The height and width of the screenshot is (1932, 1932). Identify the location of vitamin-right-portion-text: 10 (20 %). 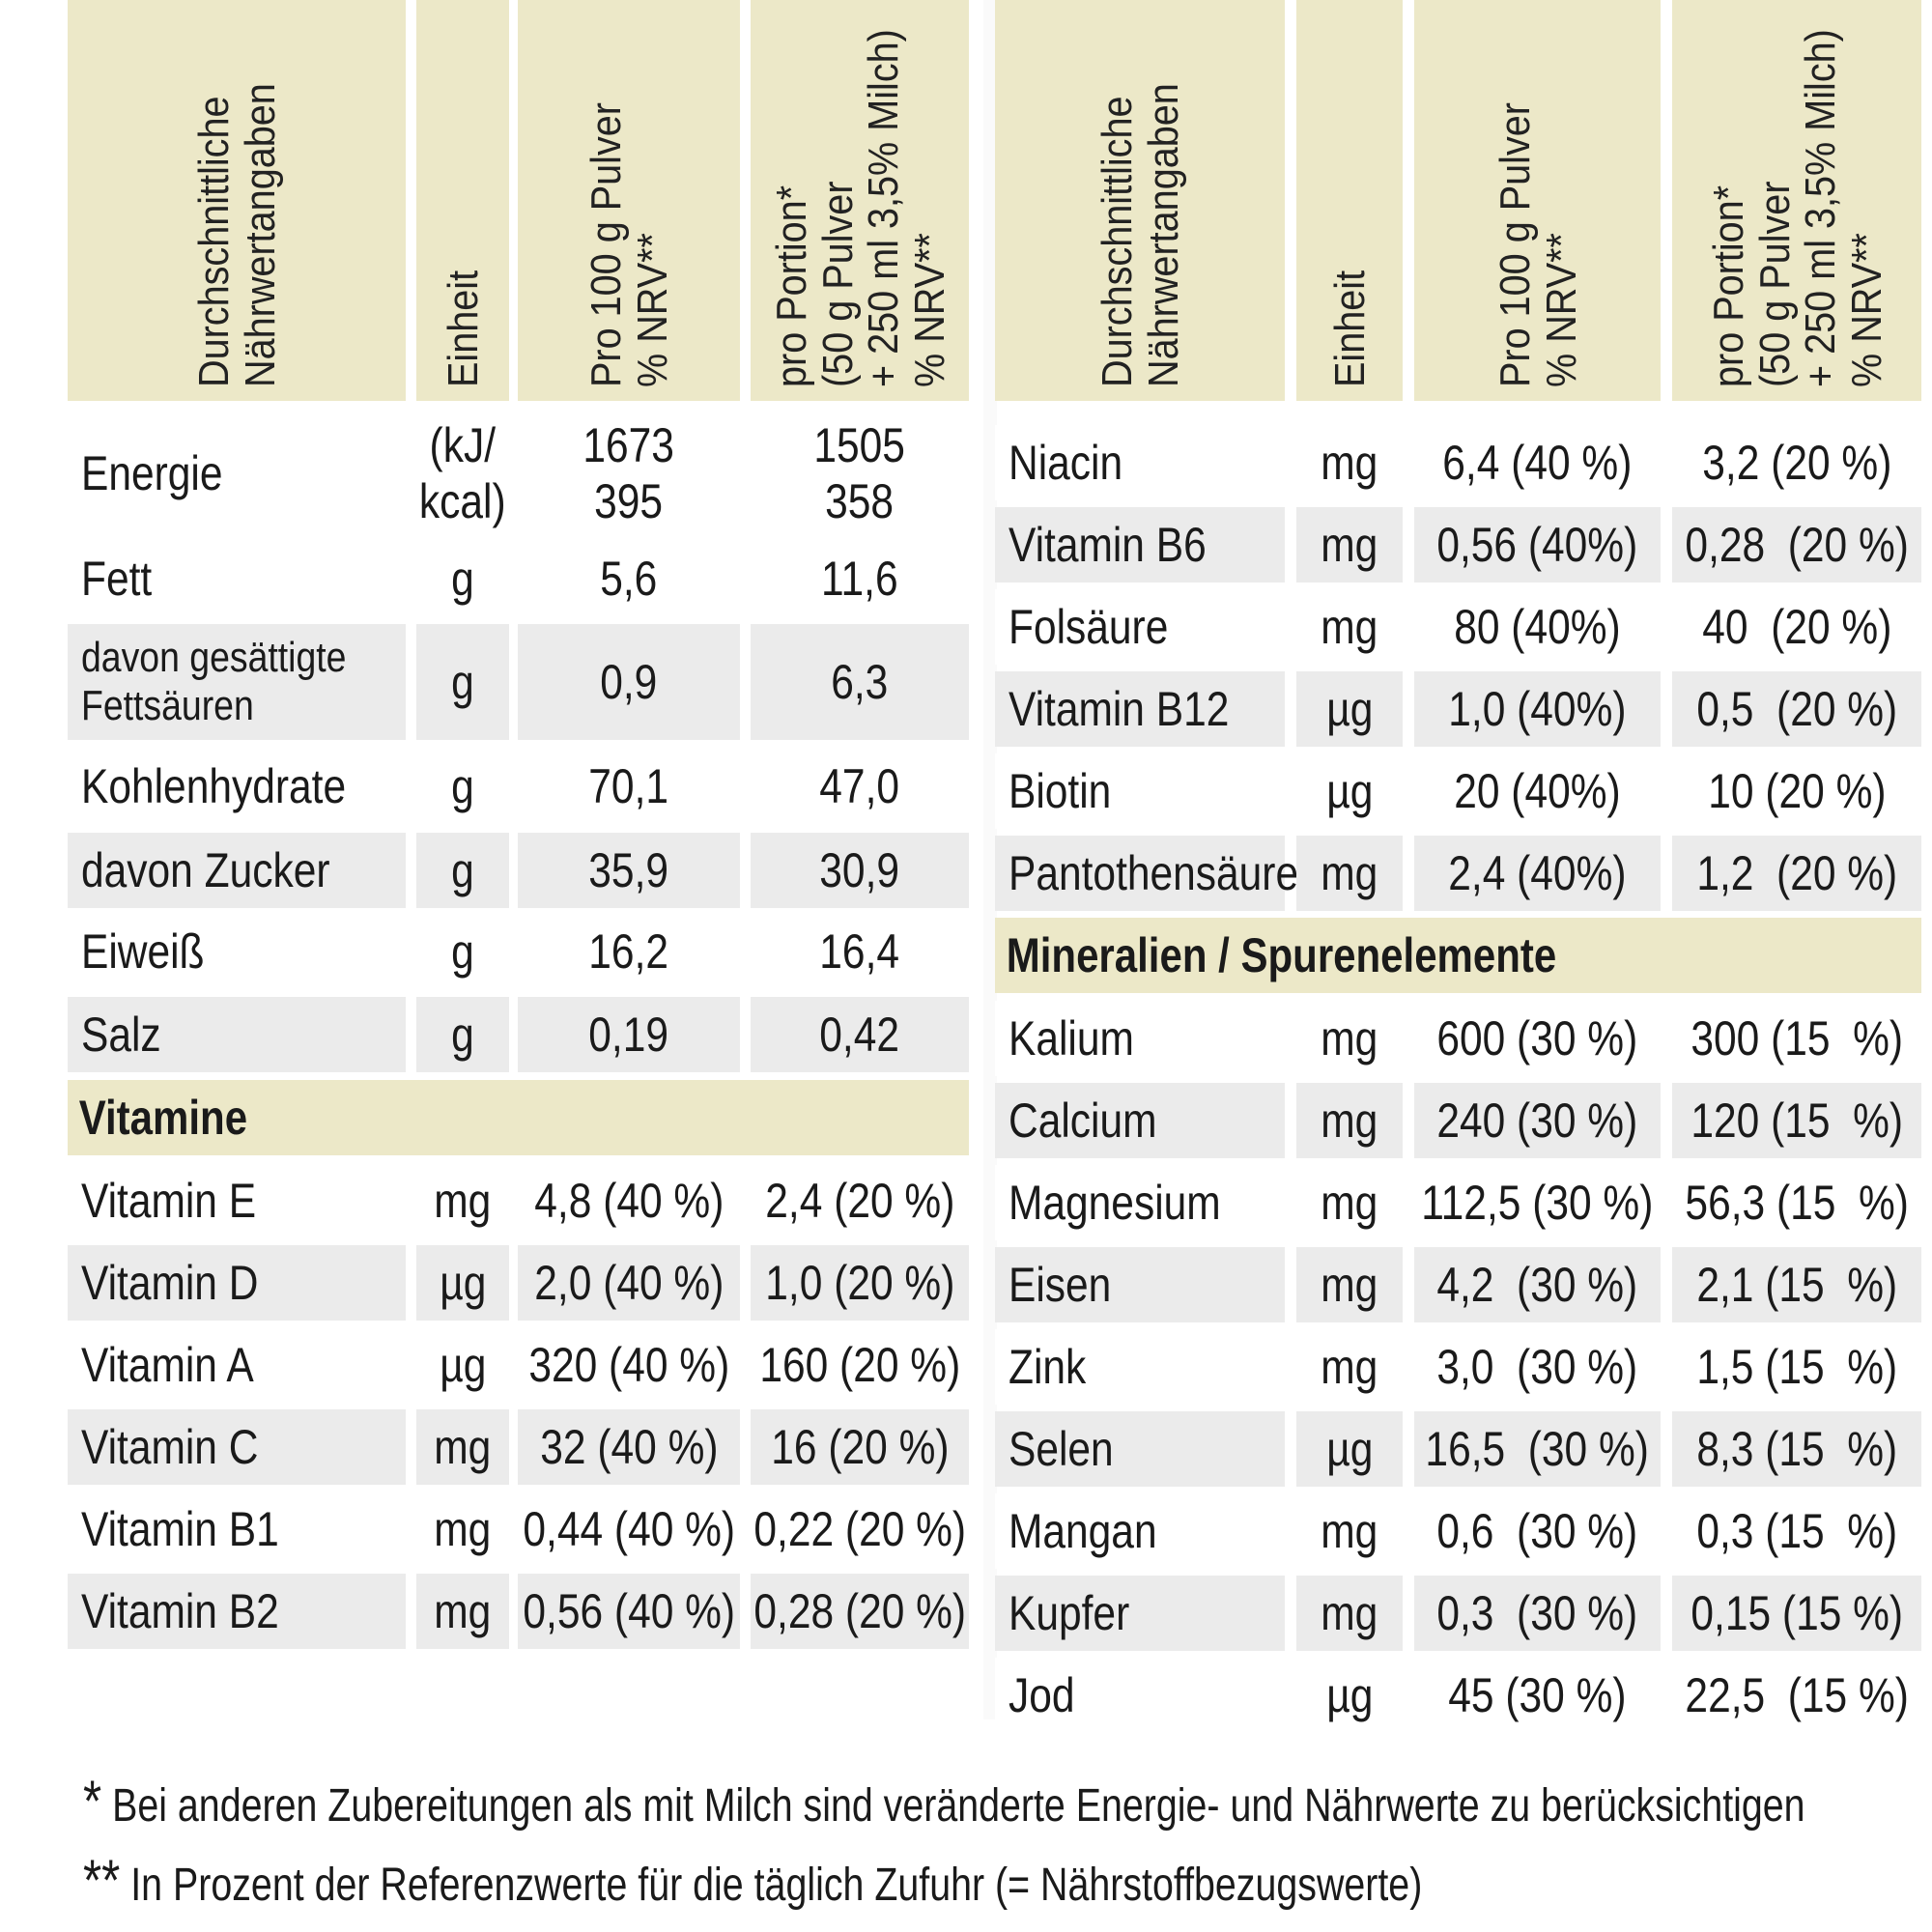
(1797, 791).